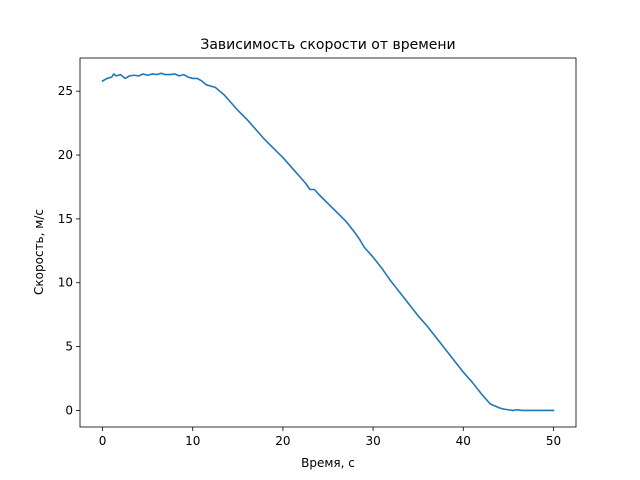 The image size is (640, 480). I want to click on x-tick-label: 10, so click(192, 441).